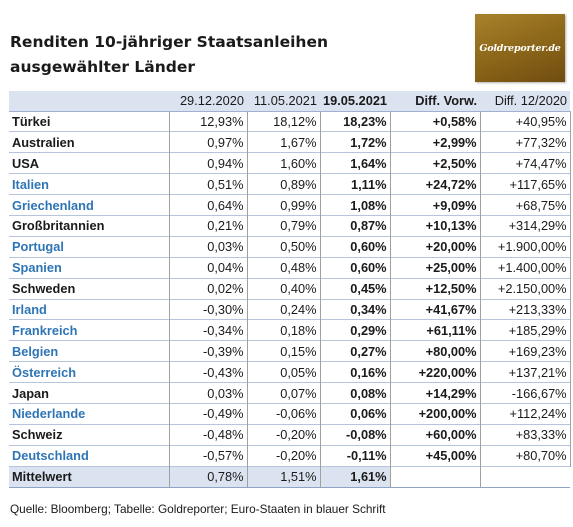 Image resolution: width=573 pixels, height=527 pixels. I want to click on table-row: Italien 0,51% 0,89% 1,11% +24,72% +117,65%, so click(290, 184).